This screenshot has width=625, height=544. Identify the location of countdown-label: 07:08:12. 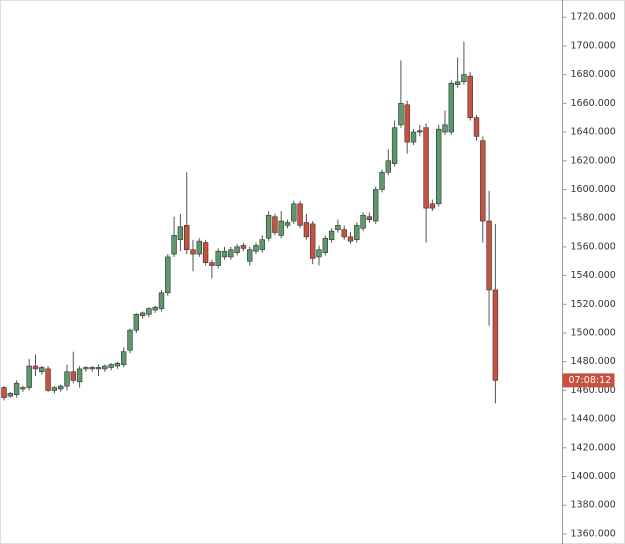
(590, 380).